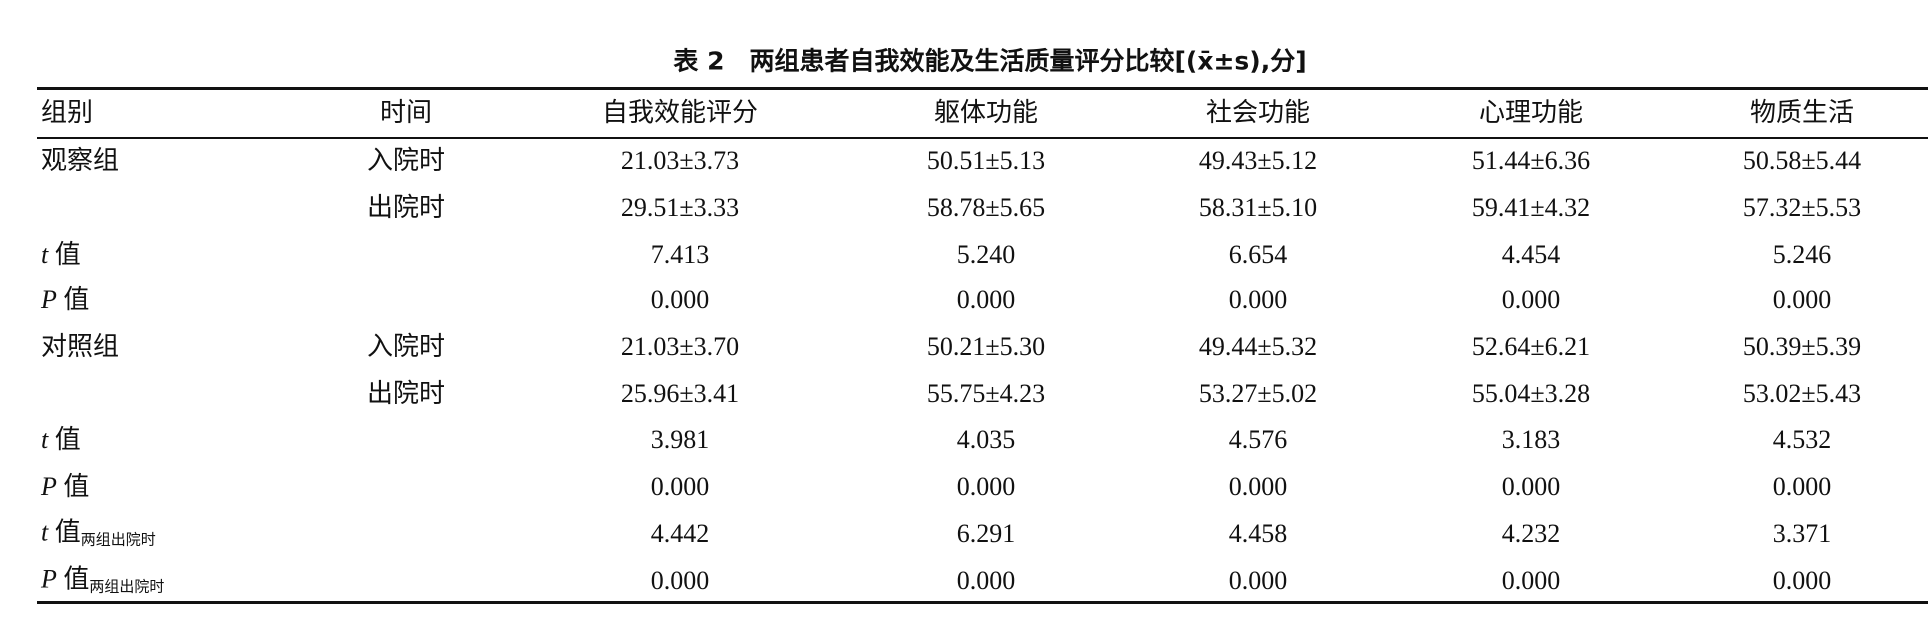 The image size is (1928, 637). I want to click on data-cell: 50.39±5.39, so click(1802, 346).